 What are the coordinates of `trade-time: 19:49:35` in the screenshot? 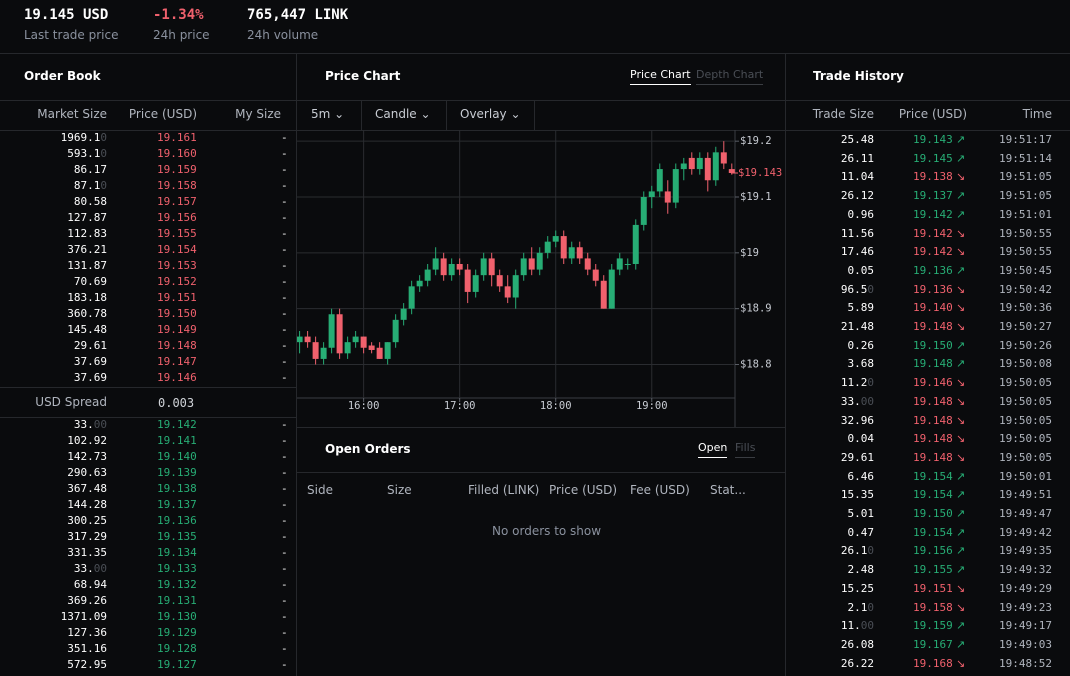 It's located at (1025, 551).